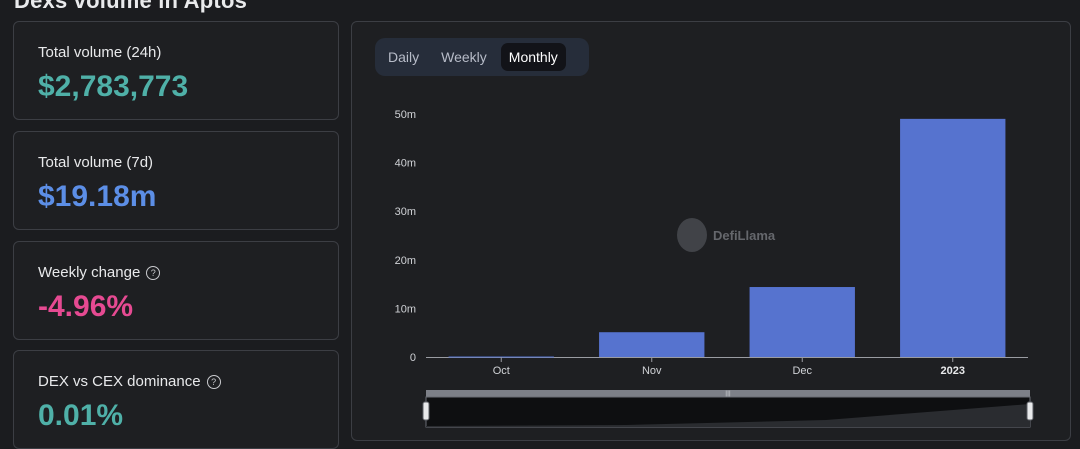 The width and height of the screenshot is (1080, 449). I want to click on range-slider-grip-icon: |||, so click(728, 394).